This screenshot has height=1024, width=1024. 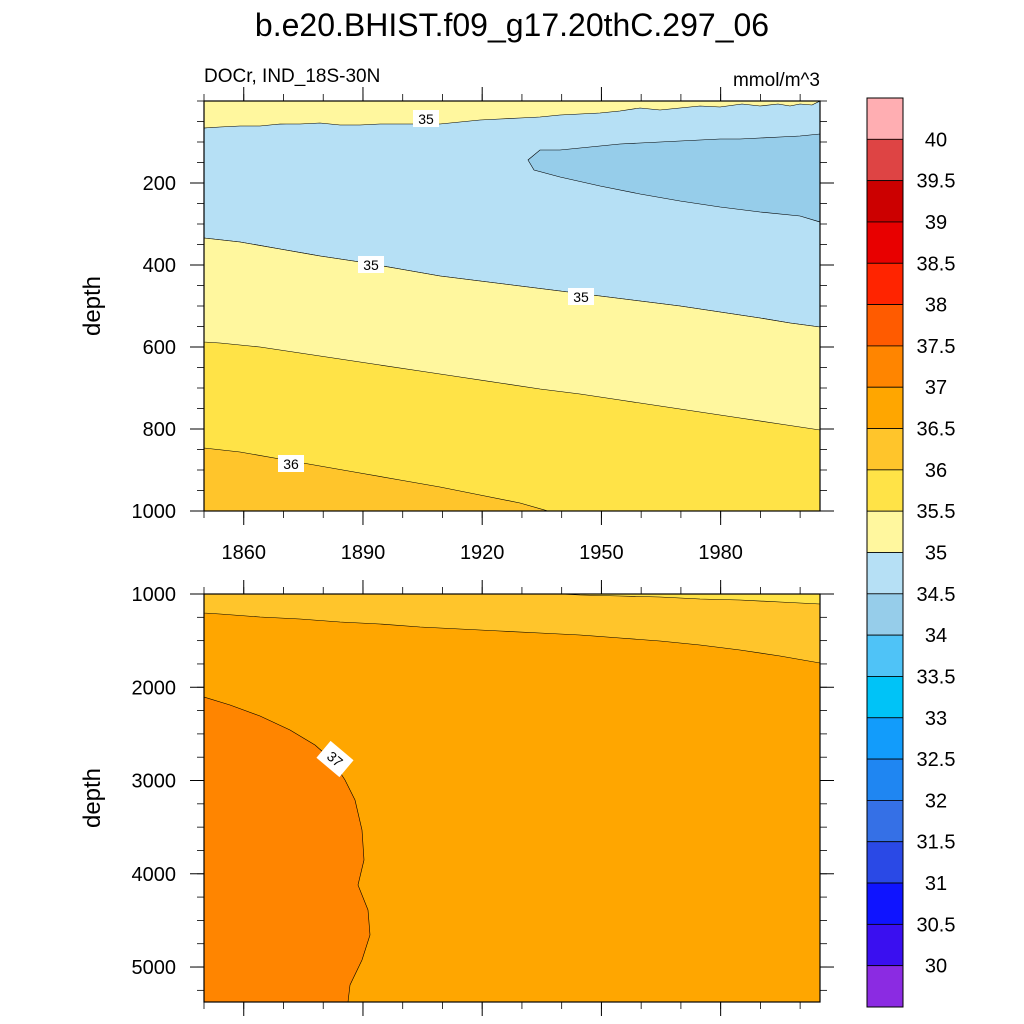 What do you see at coordinates (936, 595) in the screenshot?
I see `colorbar-label: 34.5` at bounding box center [936, 595].